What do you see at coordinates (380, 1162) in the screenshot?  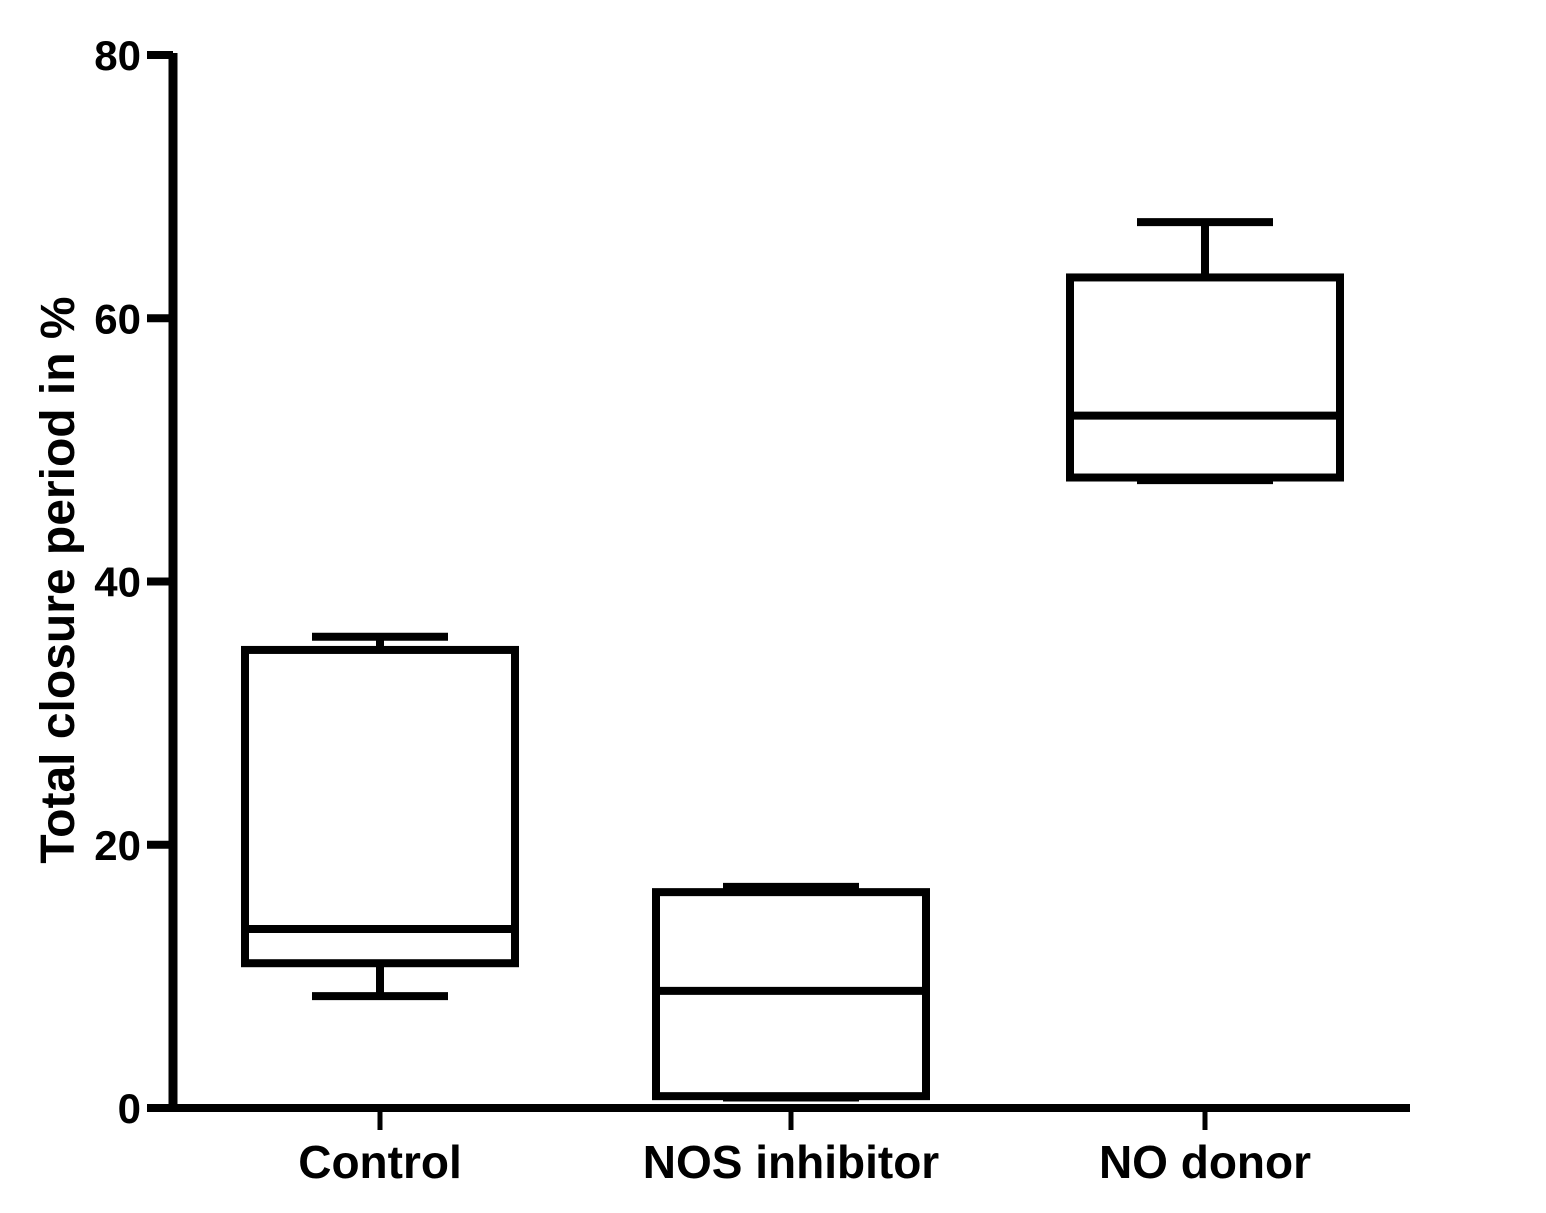 I see `x-category-label: Control` at bounding box center [380, 1162].